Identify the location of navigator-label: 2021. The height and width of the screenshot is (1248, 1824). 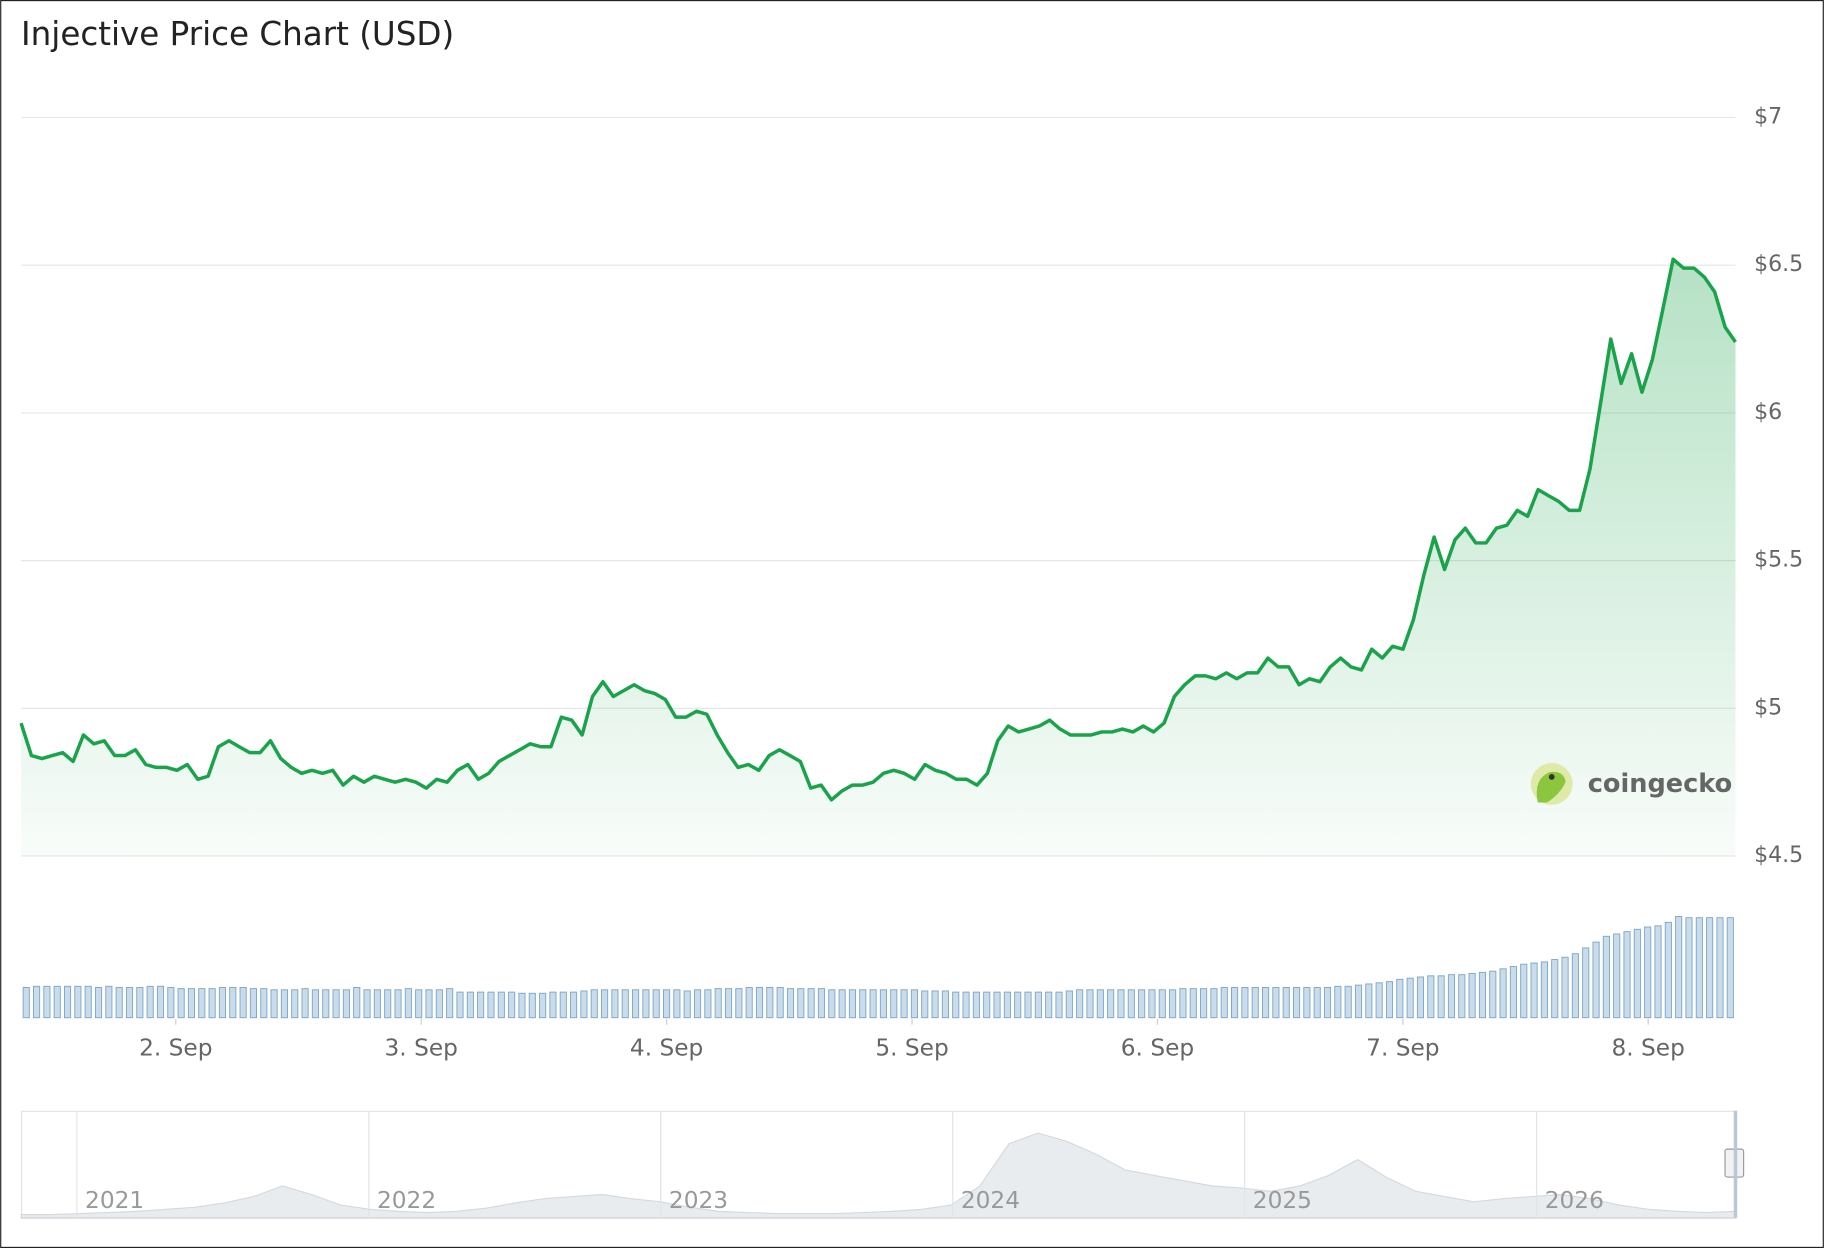
(114, 1200).